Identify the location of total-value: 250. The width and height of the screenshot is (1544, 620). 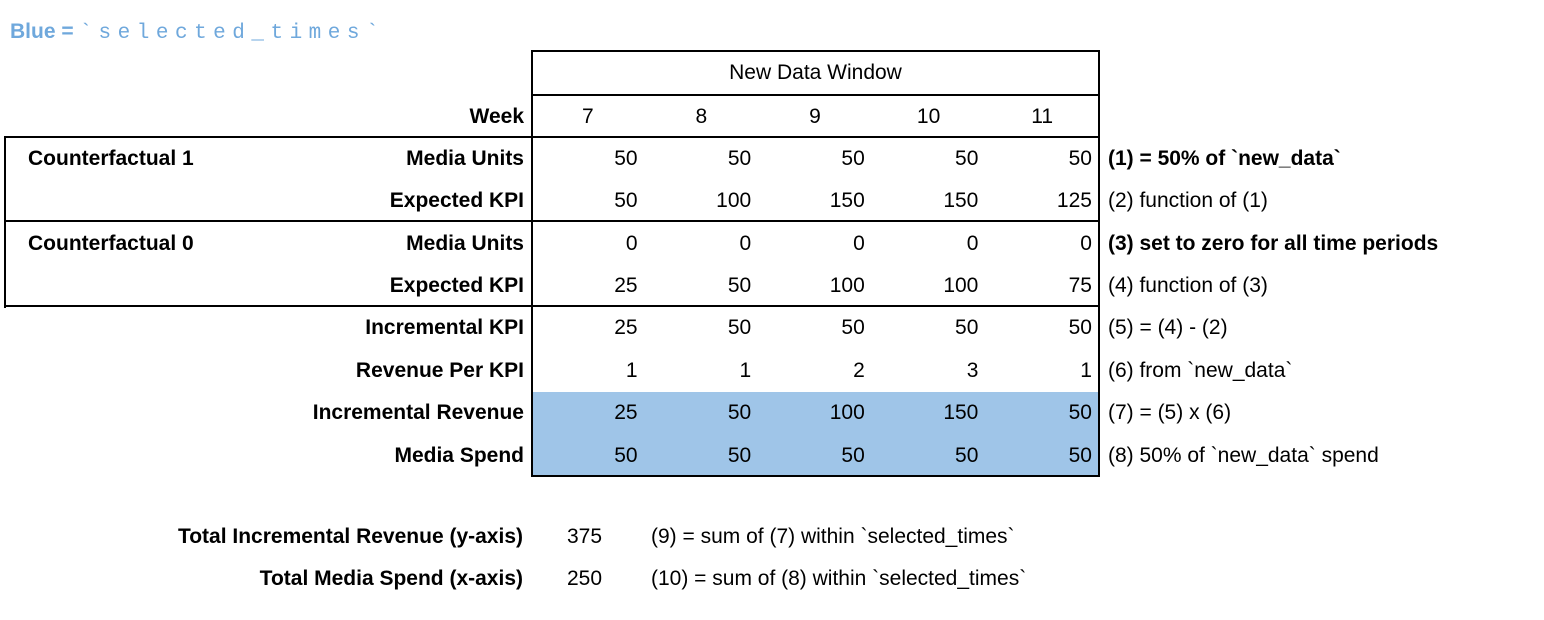
(585, 578).